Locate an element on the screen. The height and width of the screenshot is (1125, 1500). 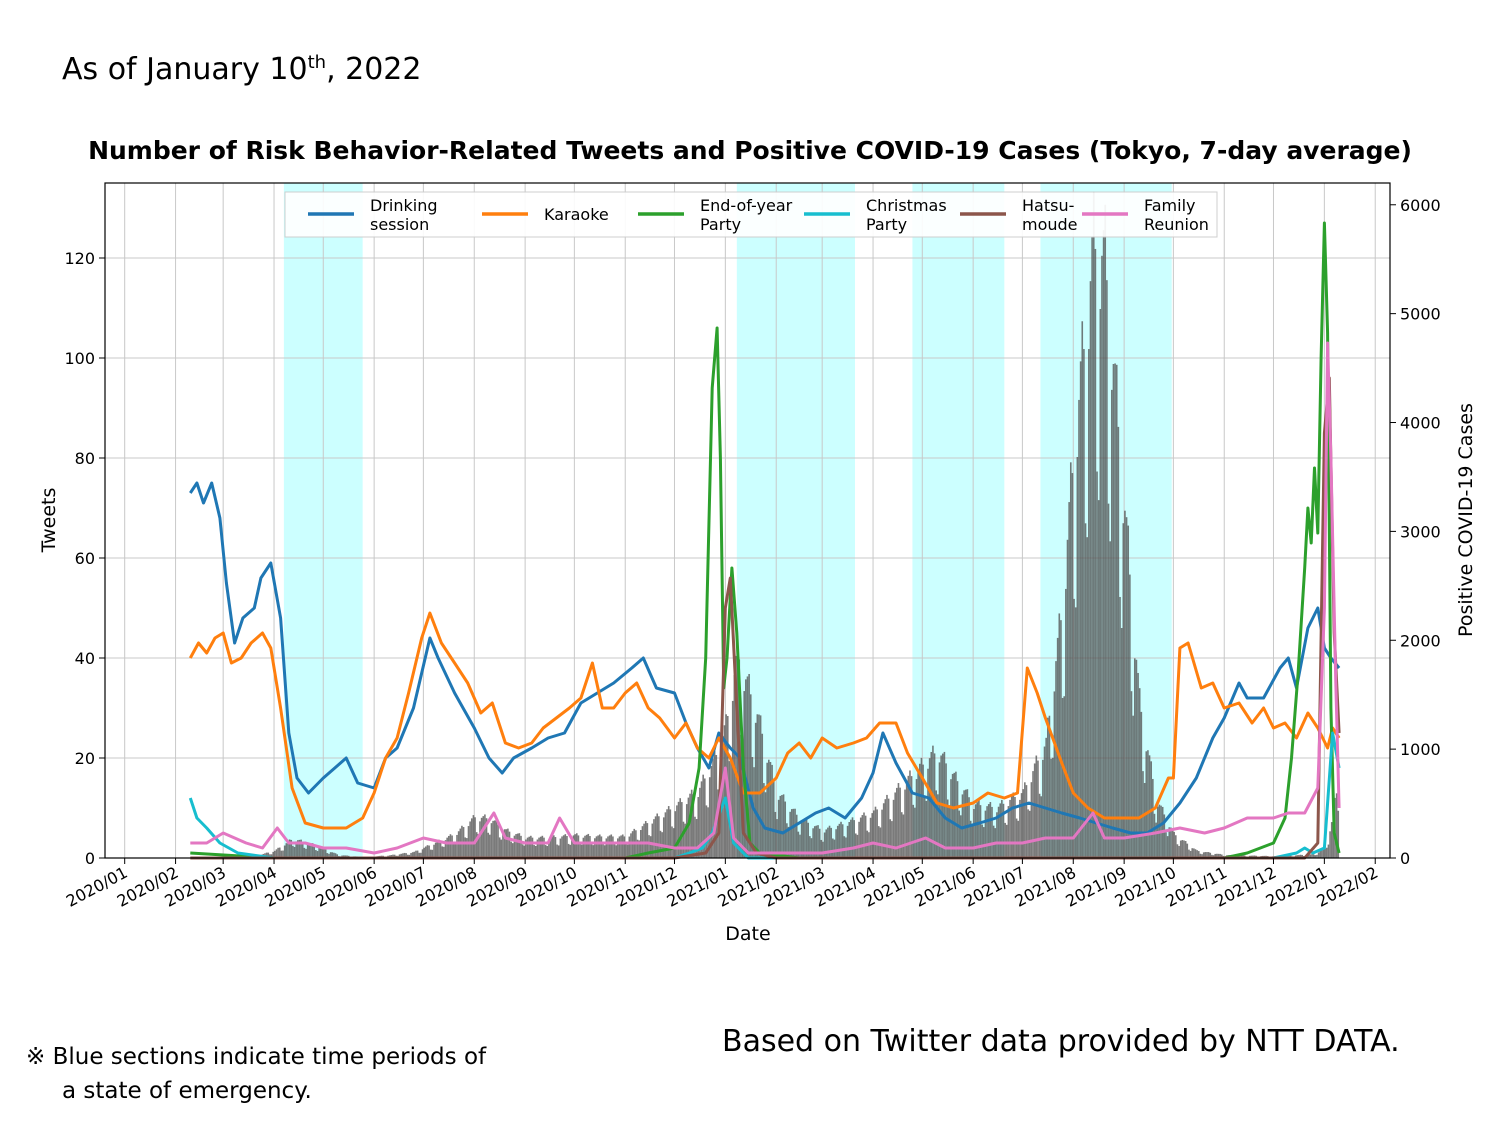
y2-tick-label: 3000 is located at coordinates (1420, 531).